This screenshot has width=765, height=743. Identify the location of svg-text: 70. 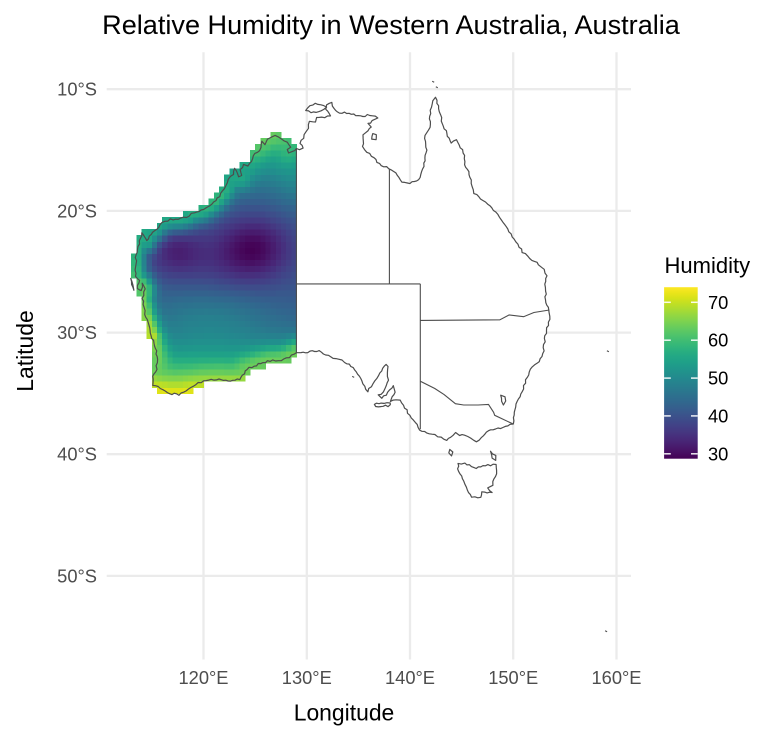
(718, 302).